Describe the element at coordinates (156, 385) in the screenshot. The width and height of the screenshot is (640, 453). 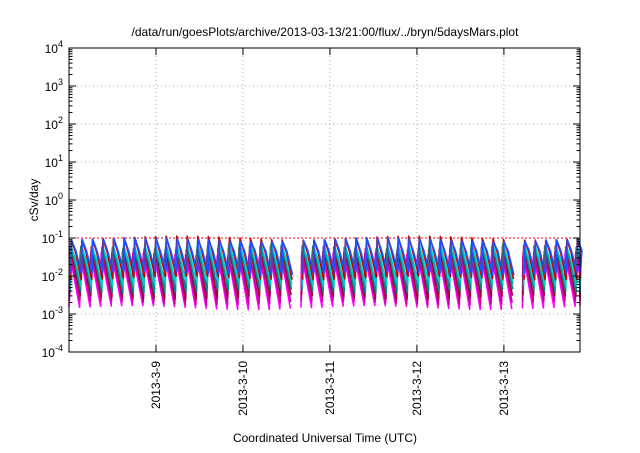
I see `x-tick-label: 2013-3-9` at that location.